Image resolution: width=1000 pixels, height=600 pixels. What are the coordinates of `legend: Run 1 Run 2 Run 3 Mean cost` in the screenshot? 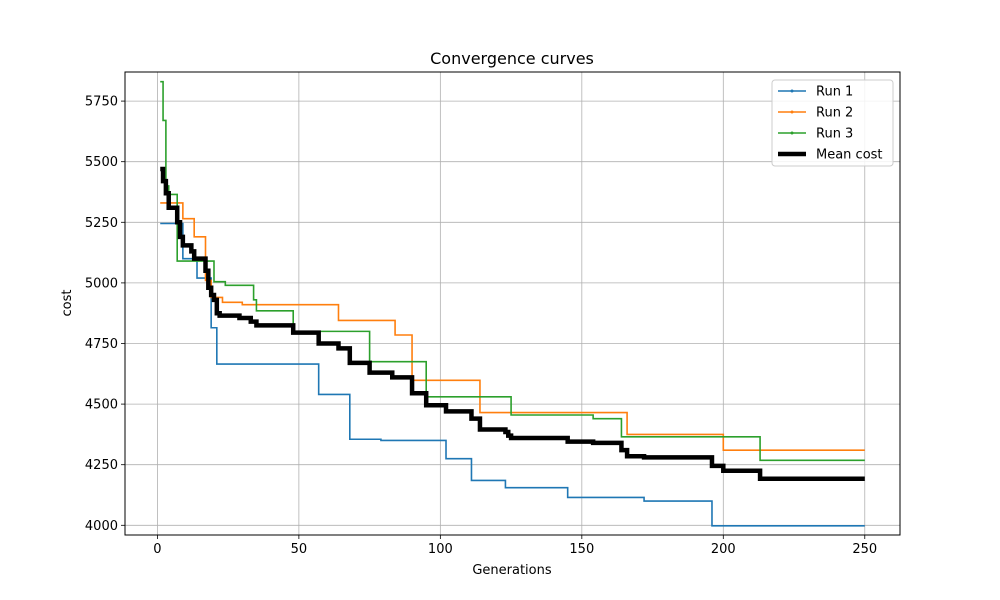 It's located at (832, 123).